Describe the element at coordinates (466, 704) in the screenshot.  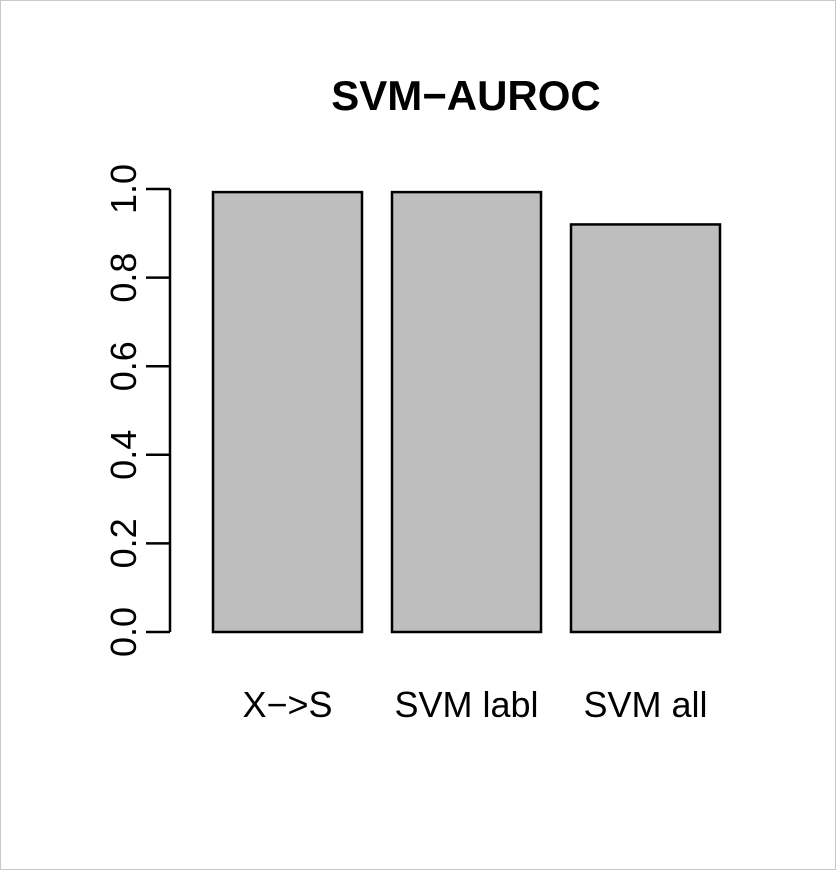
I see `category-label: SVM labl` at that location.